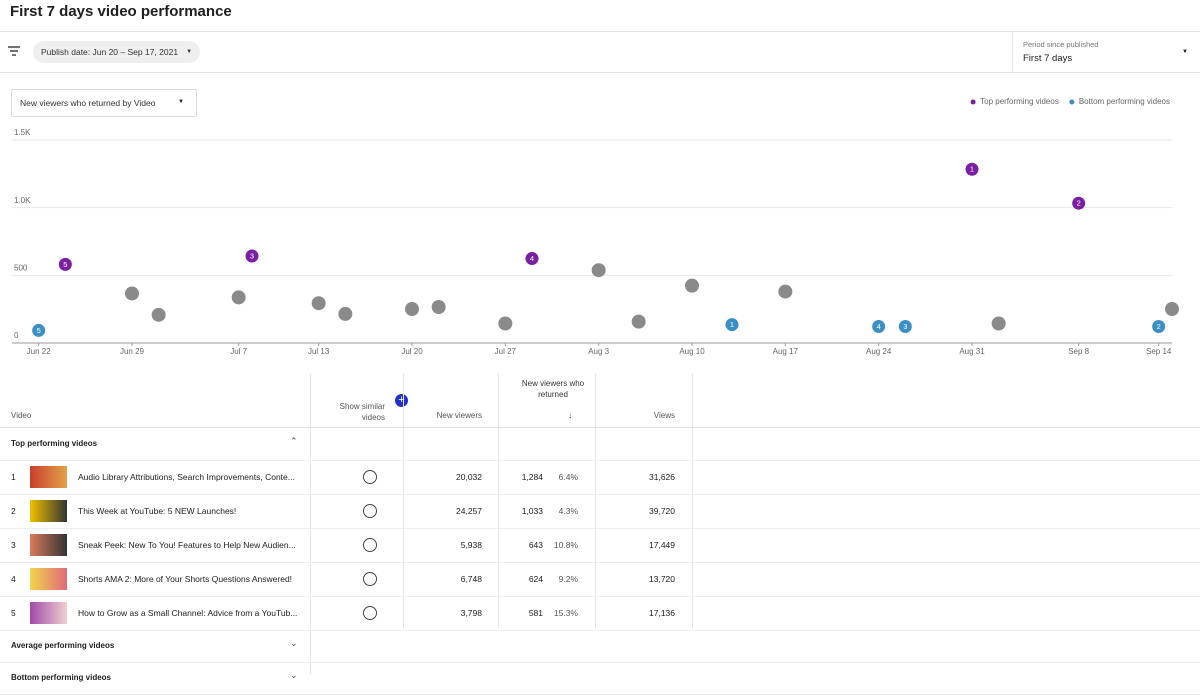  What do you see at coordinates (39, 351) in the screenshot?
I see `x-tick-label: Jun 22` at bounding box center [39, 351].